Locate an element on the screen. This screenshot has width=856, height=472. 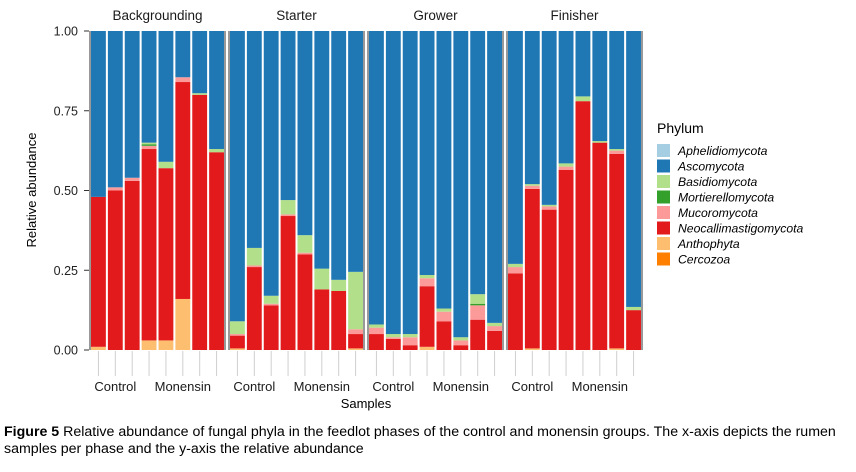
x-axis-title: Samples is located at coordinates (366, 403).